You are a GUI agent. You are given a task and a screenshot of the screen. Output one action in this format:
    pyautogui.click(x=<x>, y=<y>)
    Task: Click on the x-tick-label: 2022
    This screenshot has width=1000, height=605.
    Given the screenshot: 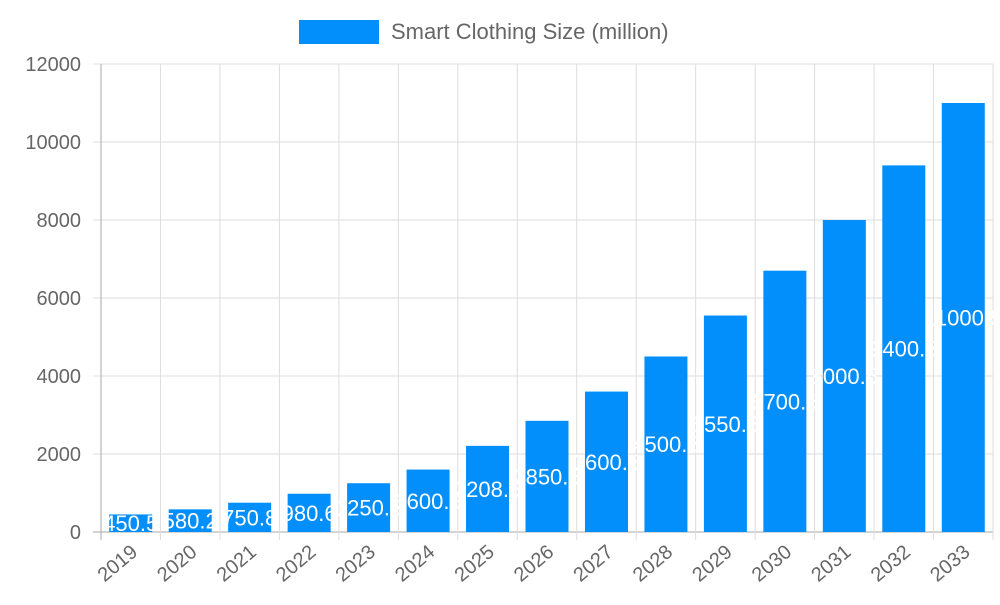 What is the action you would take?
    pyautogui.click(x=296, y=563)
    